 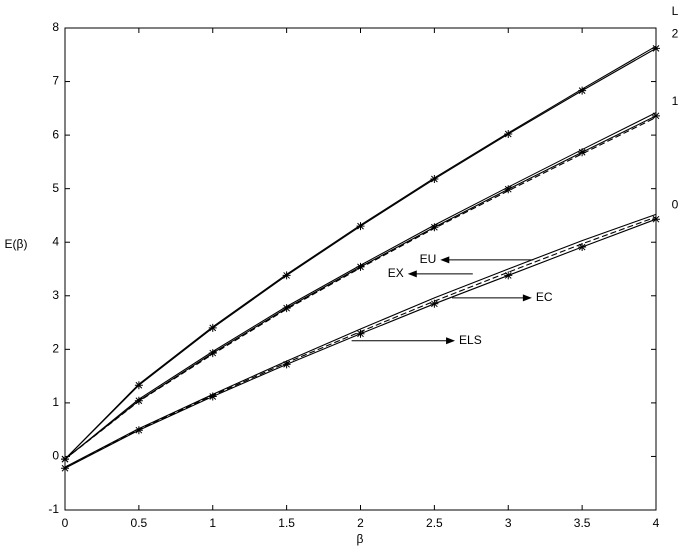 I want to click on y-tick-label: 1, so click(x=55, y=402).